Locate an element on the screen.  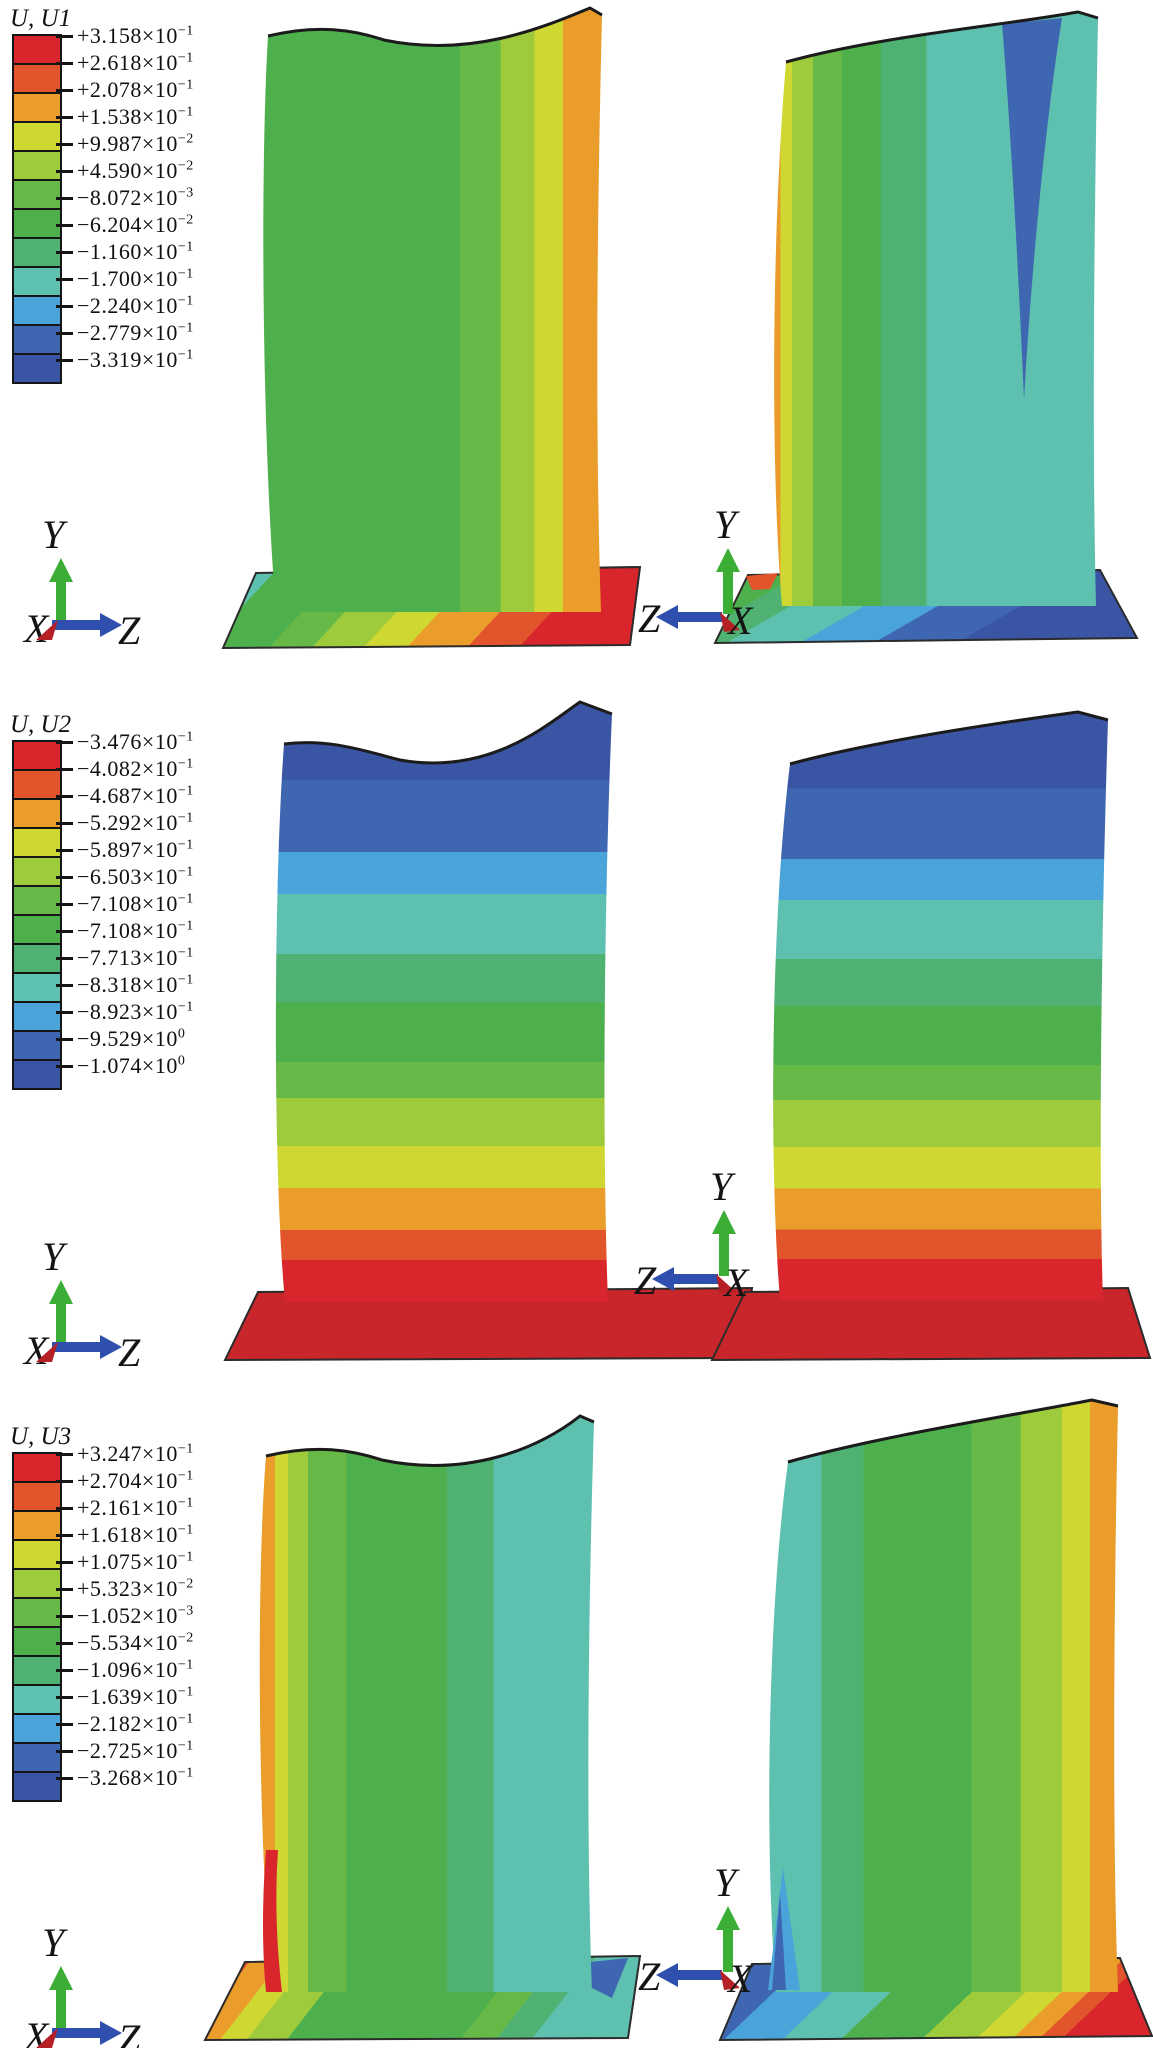
legend-entry: −7.108×10−1 is located at coordinates (125, 903).